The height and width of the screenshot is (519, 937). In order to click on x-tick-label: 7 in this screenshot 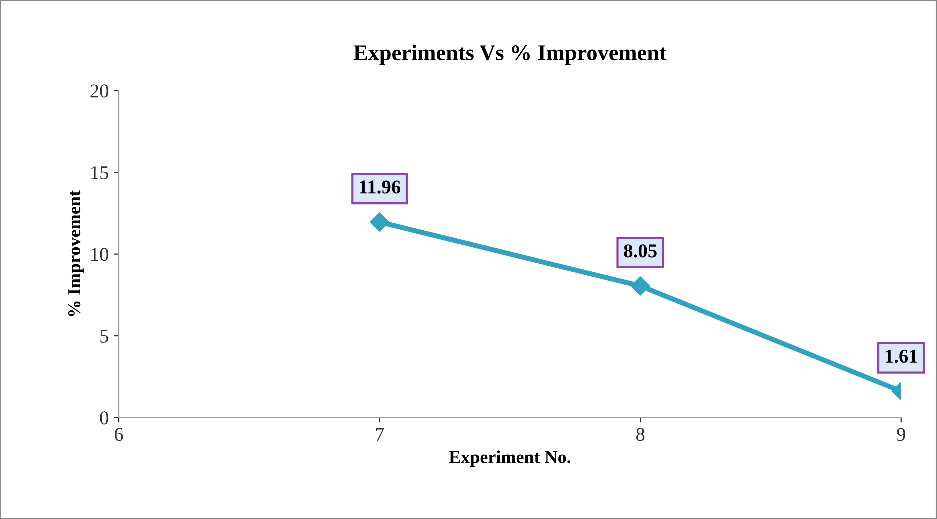, I will do `click(380, 435)`.